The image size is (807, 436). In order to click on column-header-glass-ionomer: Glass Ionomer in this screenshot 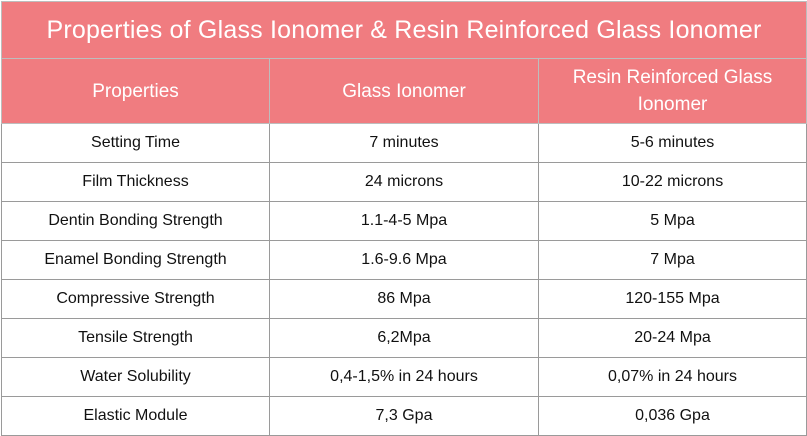, I will do `click(404, 91)`.